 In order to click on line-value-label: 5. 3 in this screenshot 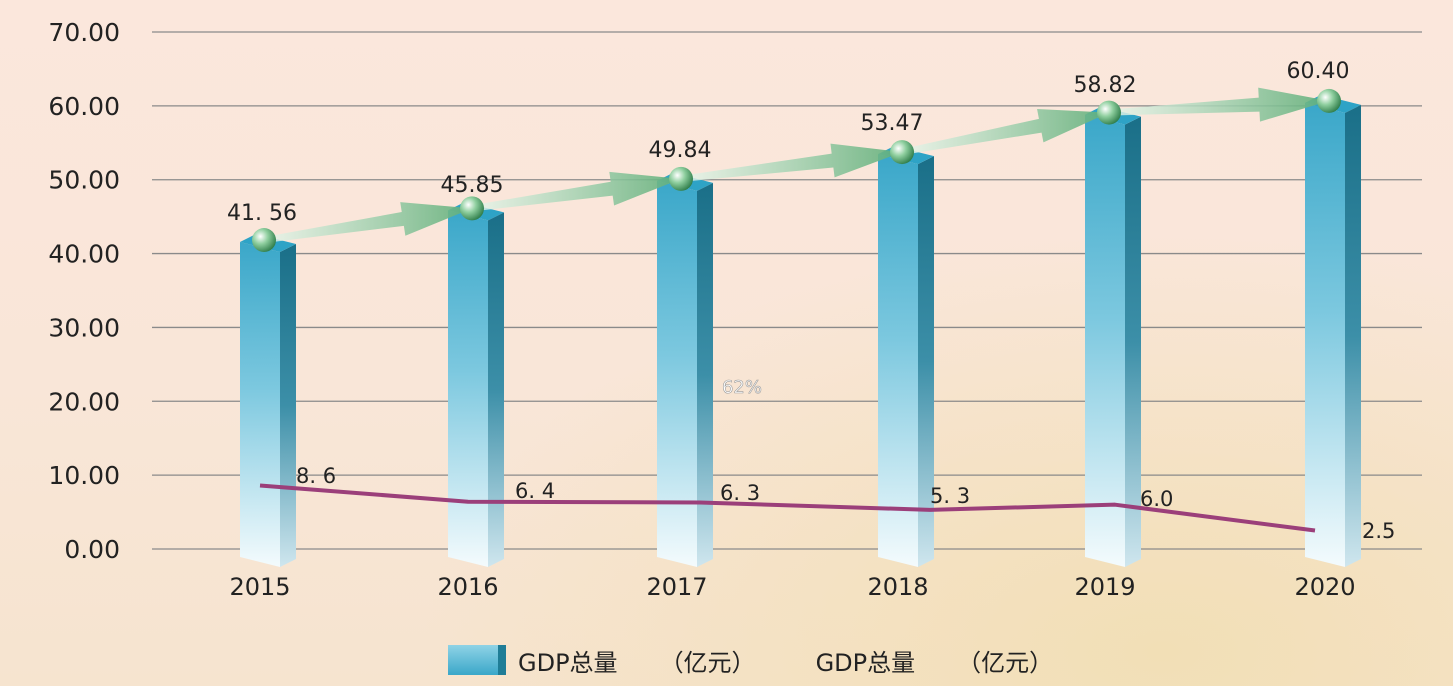, I will do `click(950, 496)`.